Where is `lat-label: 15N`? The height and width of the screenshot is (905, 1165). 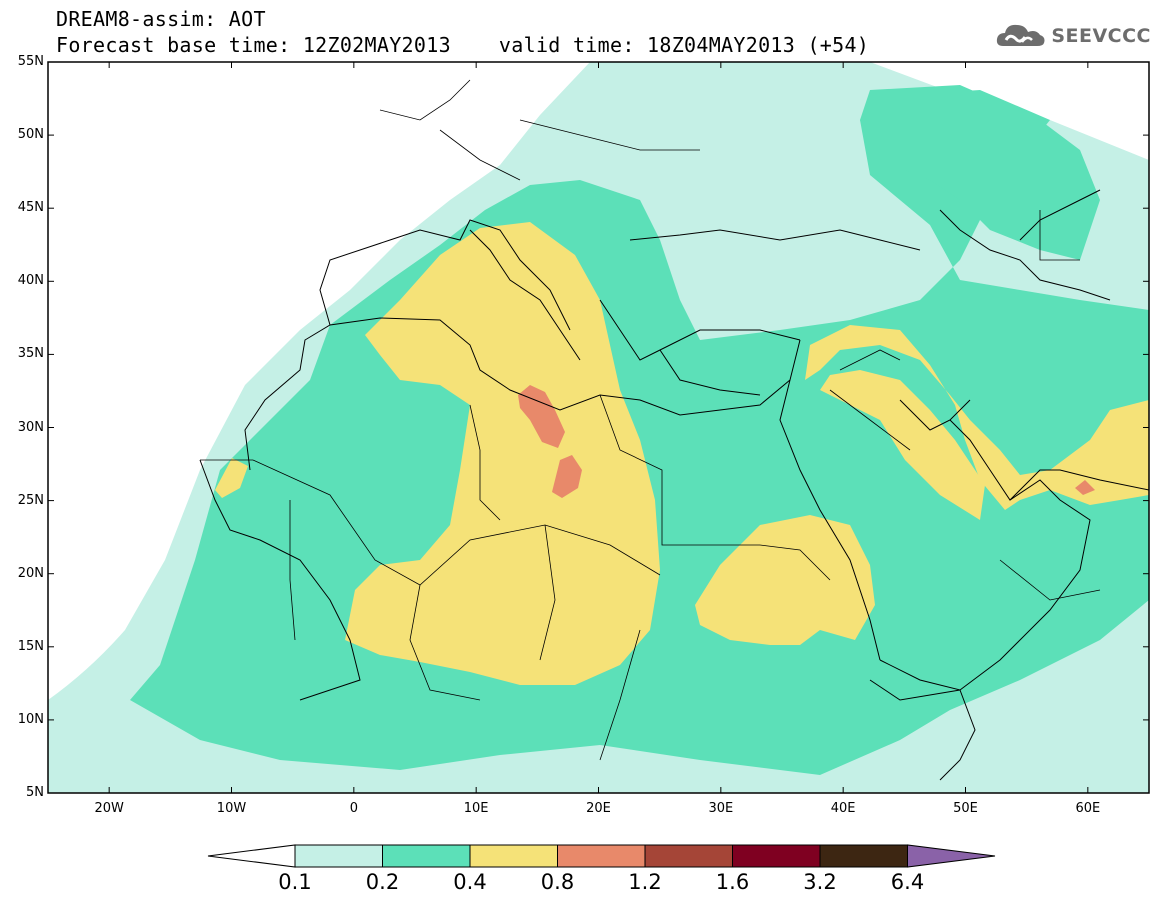 lat-label: 15N is located at coordinates (30, 646).